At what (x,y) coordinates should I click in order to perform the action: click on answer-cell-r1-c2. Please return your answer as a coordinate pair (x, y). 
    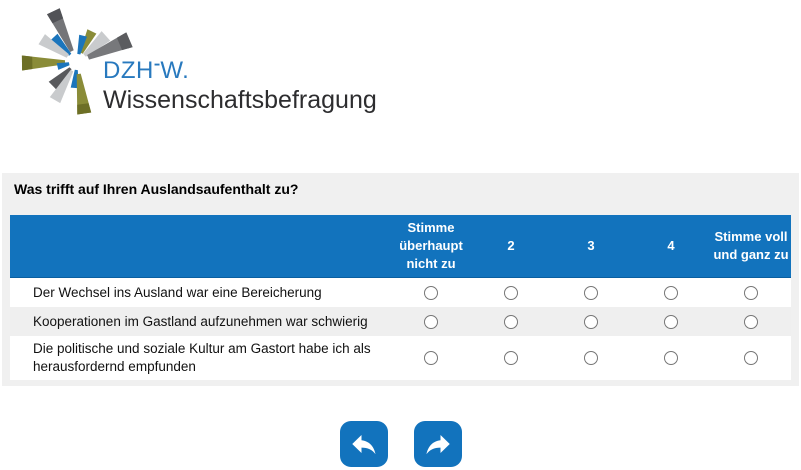
    Looking at the image, I should click on (511, 292).